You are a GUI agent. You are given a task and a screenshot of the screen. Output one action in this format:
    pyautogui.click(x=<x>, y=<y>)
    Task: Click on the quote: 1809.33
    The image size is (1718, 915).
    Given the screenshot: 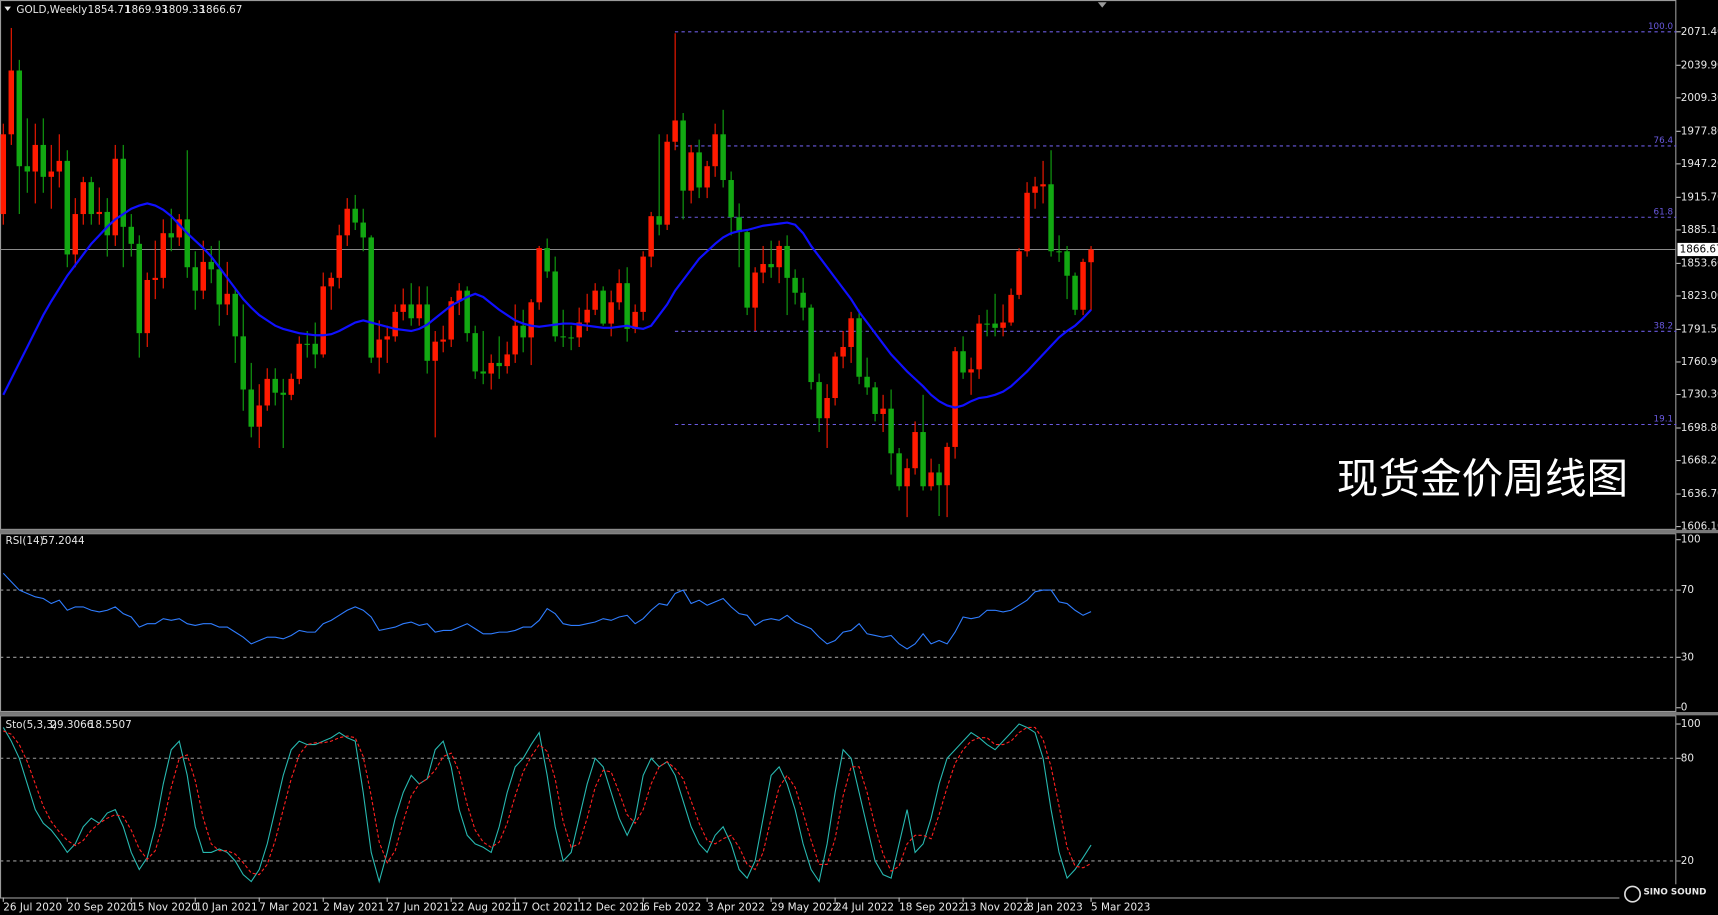 What is the action you would take?
    pyautogui.click(x=183, y=10)
    